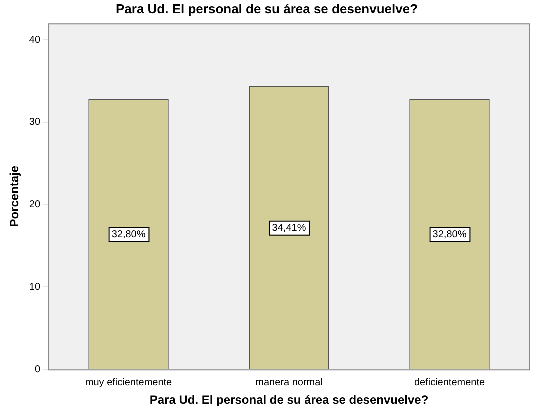 The height and width of the screenshot is (412, 535). Describe the element at coordinates (35, 287) in the screenshot. I see `y-tick-label: 10` at that location.